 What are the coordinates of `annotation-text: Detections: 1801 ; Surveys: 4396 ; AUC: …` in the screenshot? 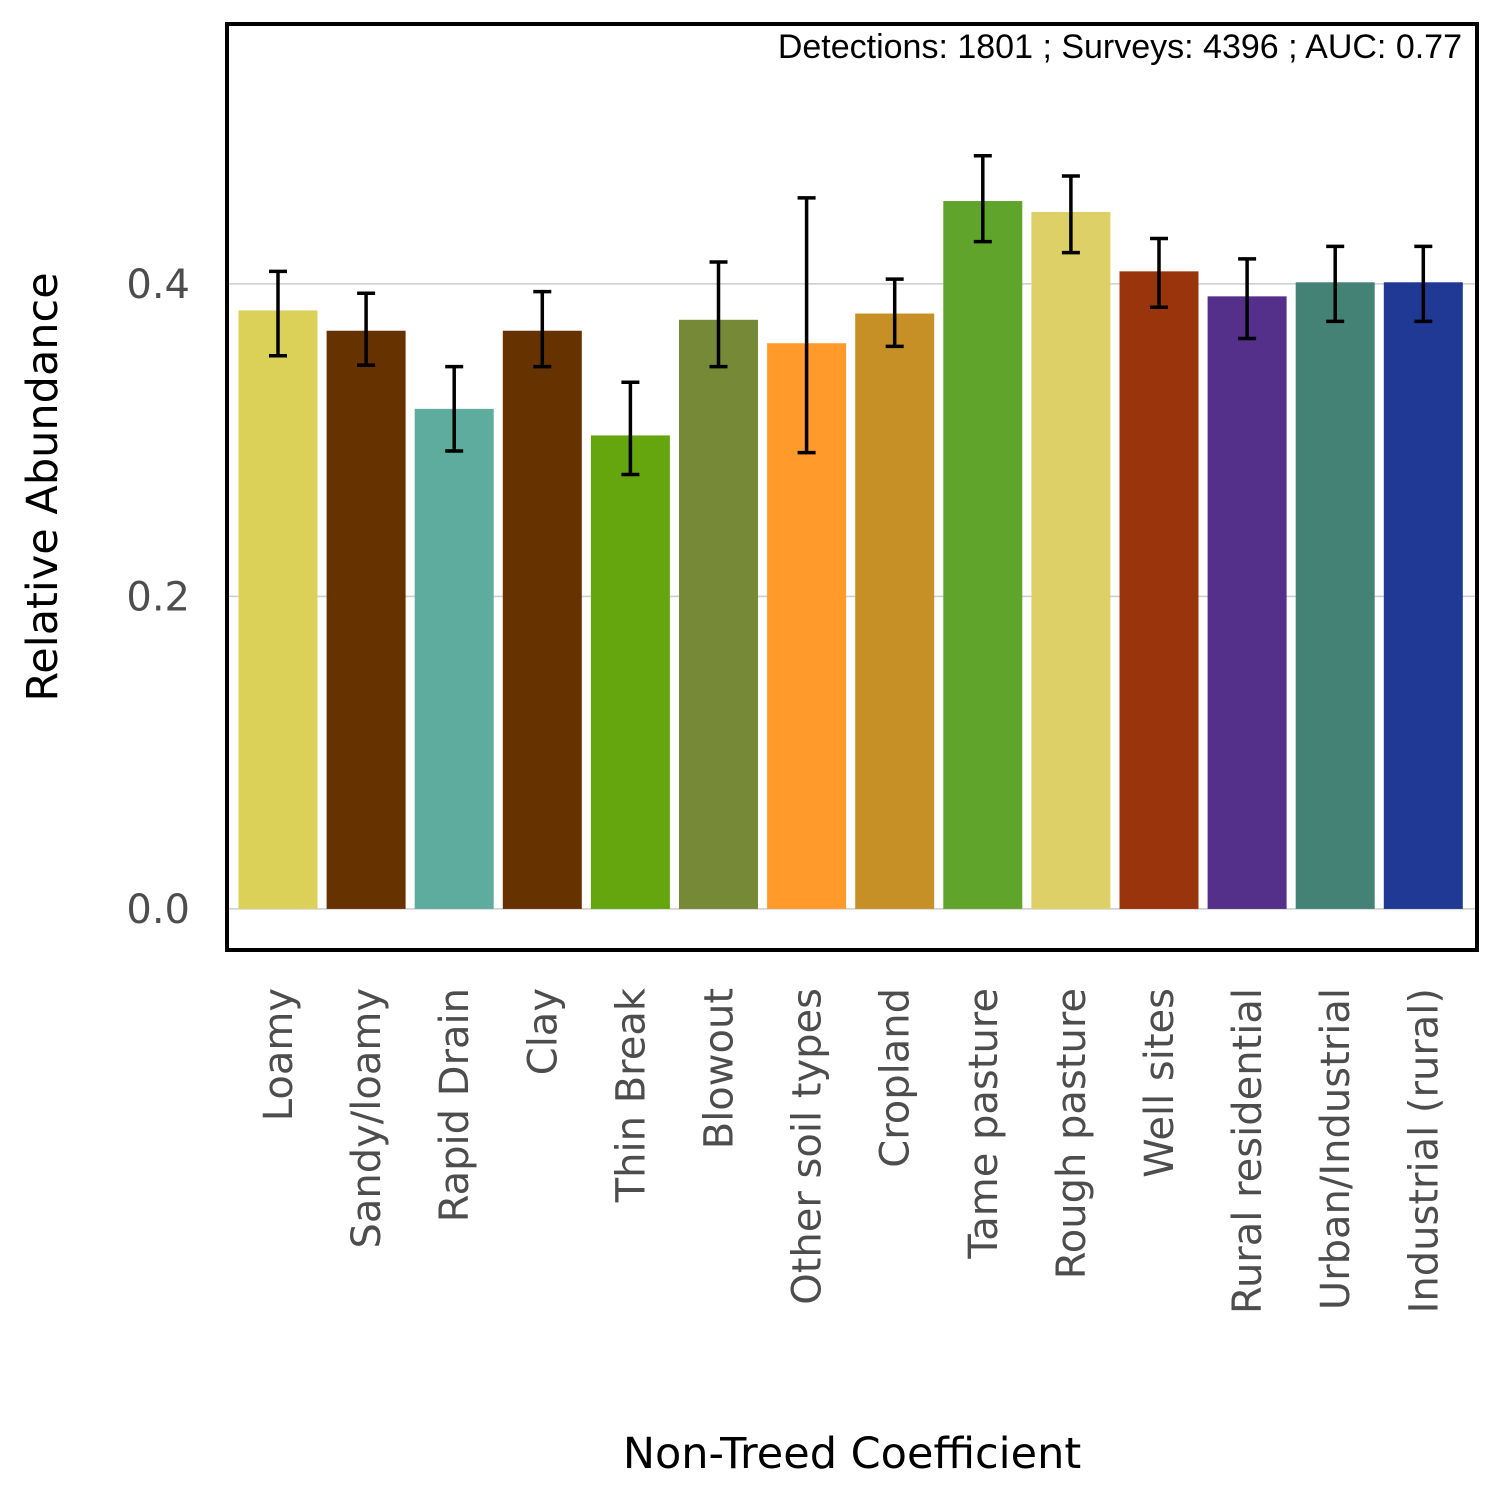 It's located at (1120, 47).